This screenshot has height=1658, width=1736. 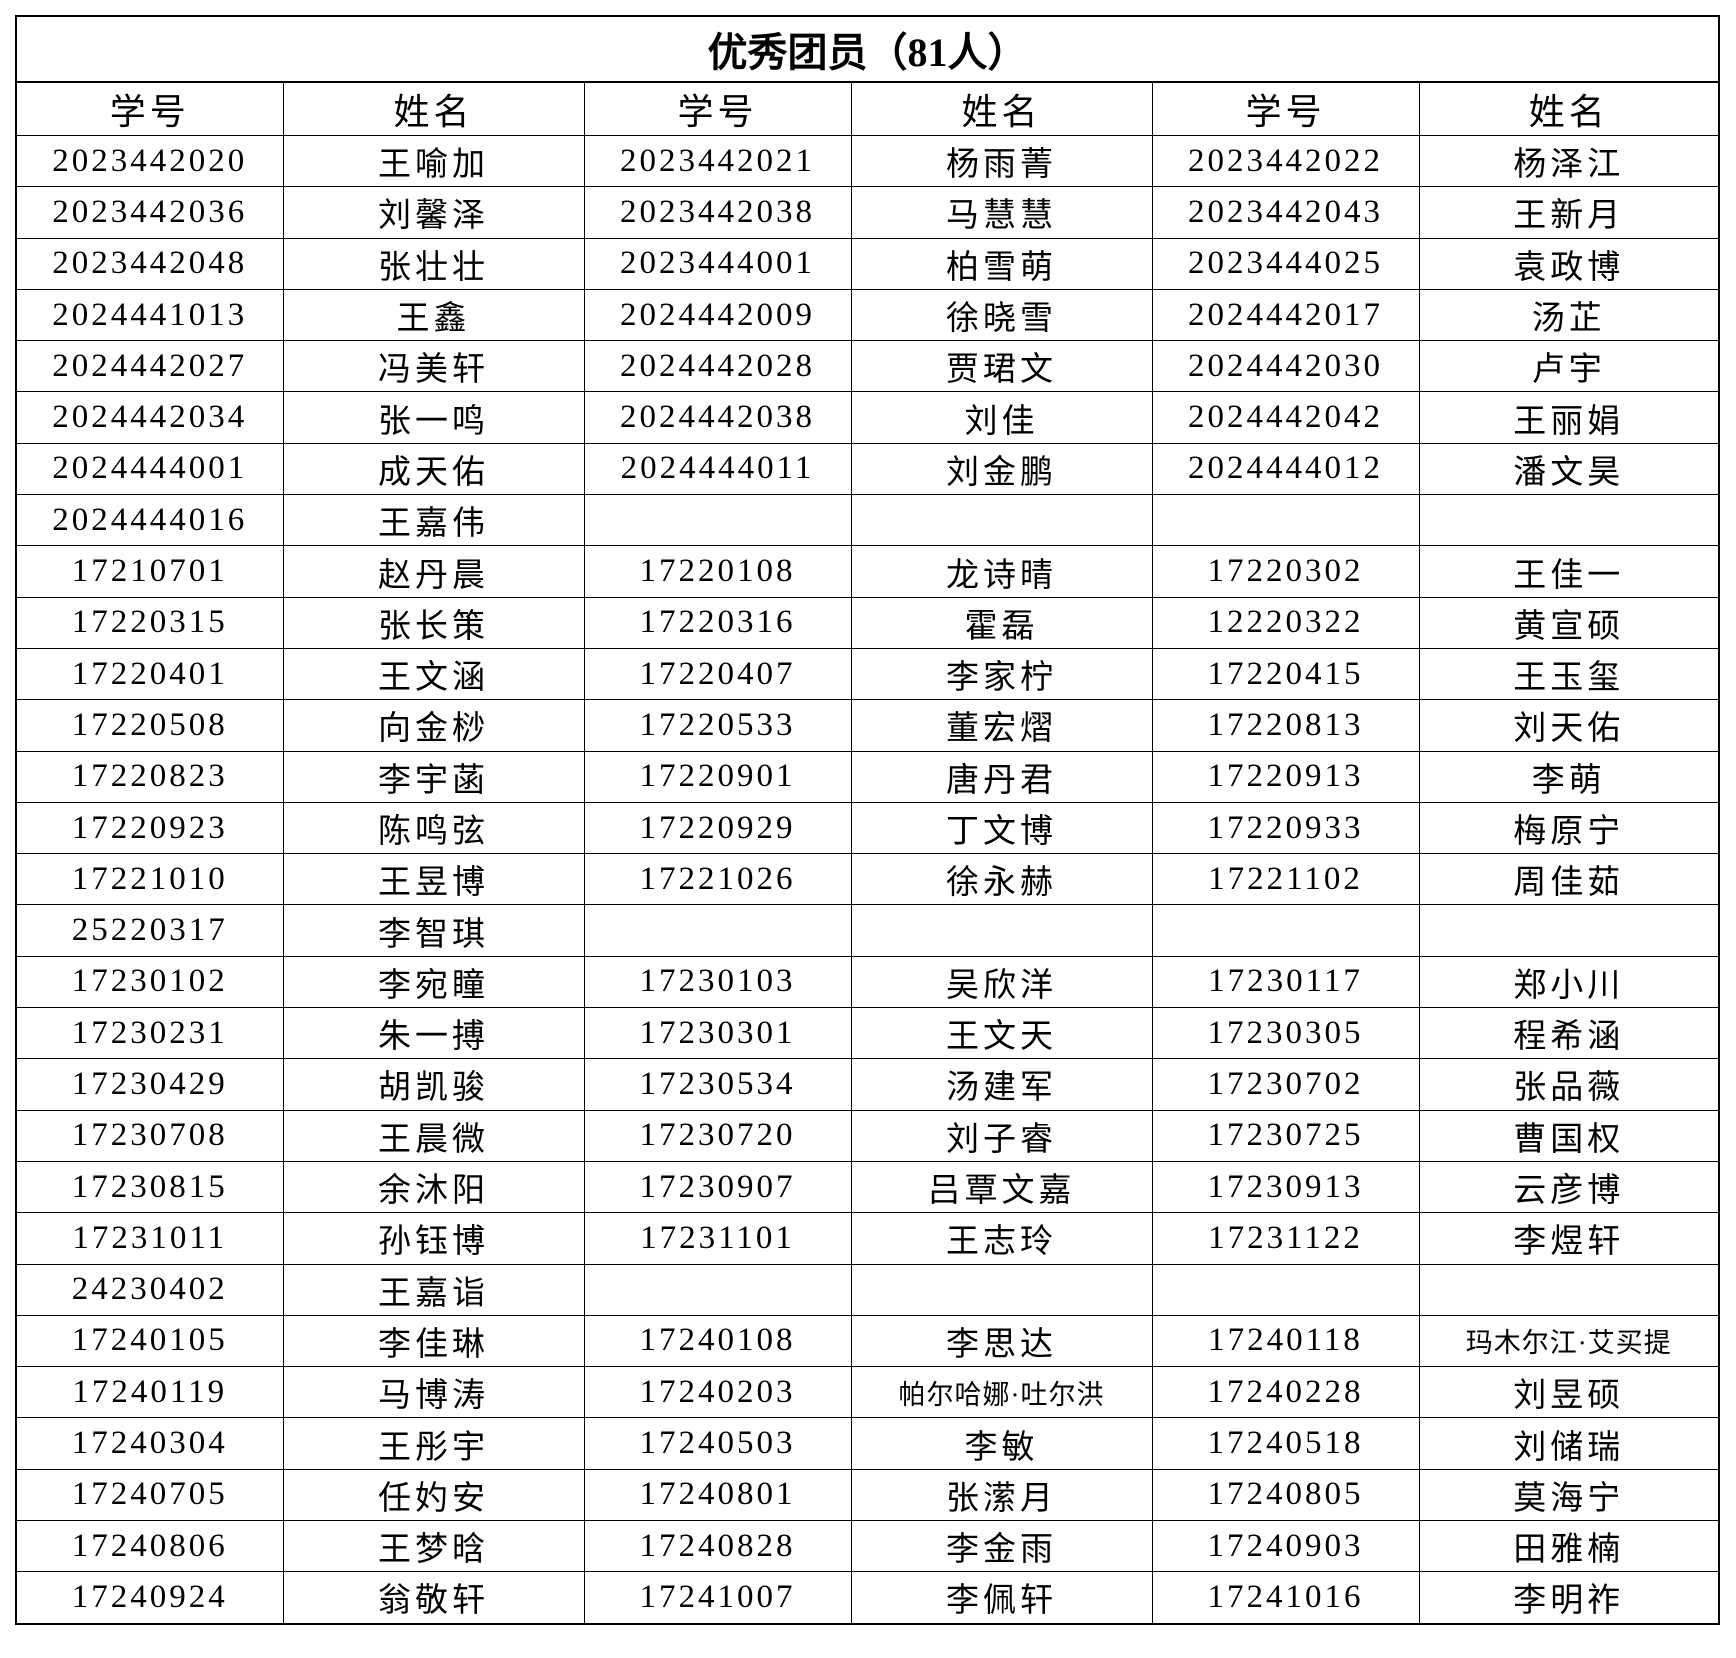 I want to click on student-id-cell: 17240801, so click(x=717, y=1495).